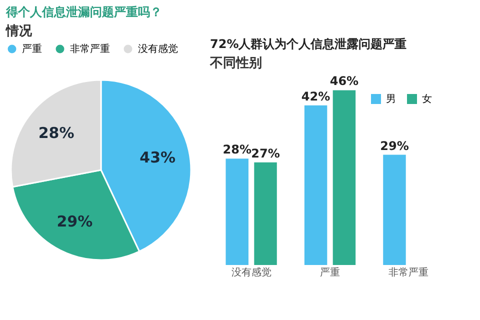 This screenshot has height=320, width=480. Describe the element at coordinates (265, 153) in the screenshot. I see `data-label: 27%` at that location.